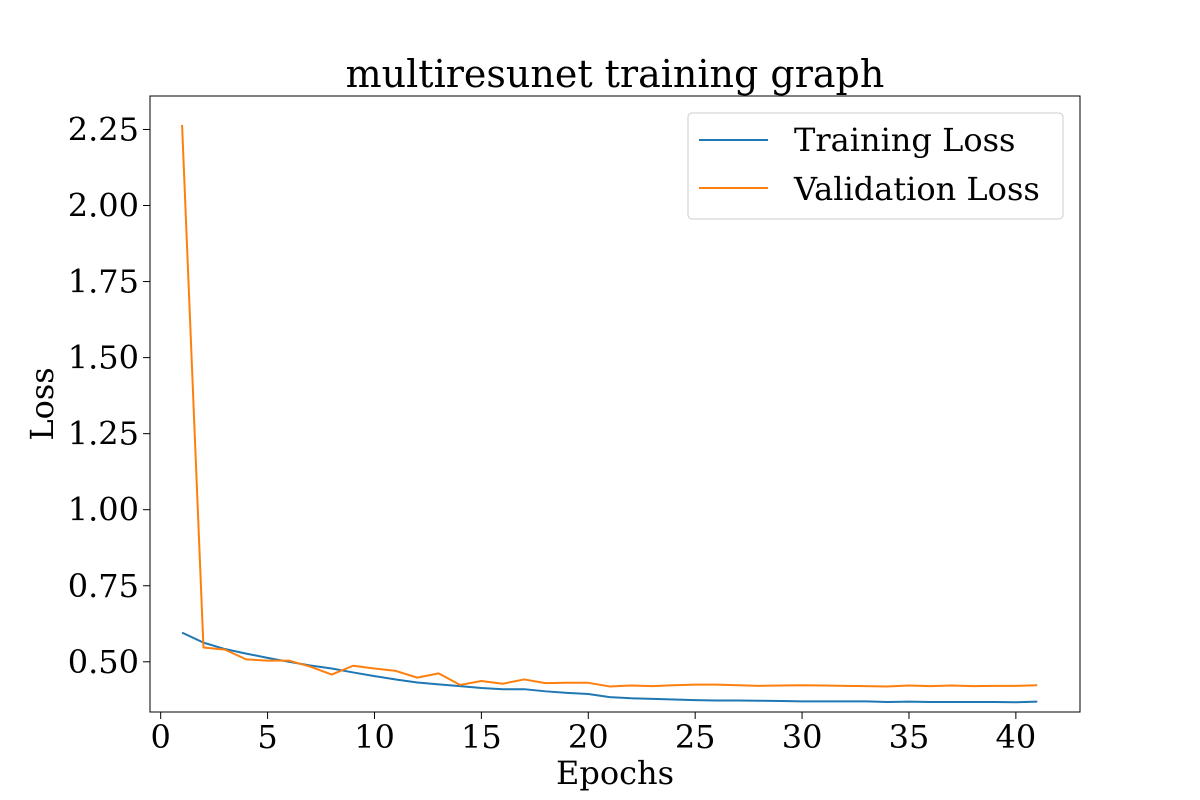  Describe the element at coordinates (916, 189) in the screenshot. I see `legend-validation-label: Validation Loss` at that location.